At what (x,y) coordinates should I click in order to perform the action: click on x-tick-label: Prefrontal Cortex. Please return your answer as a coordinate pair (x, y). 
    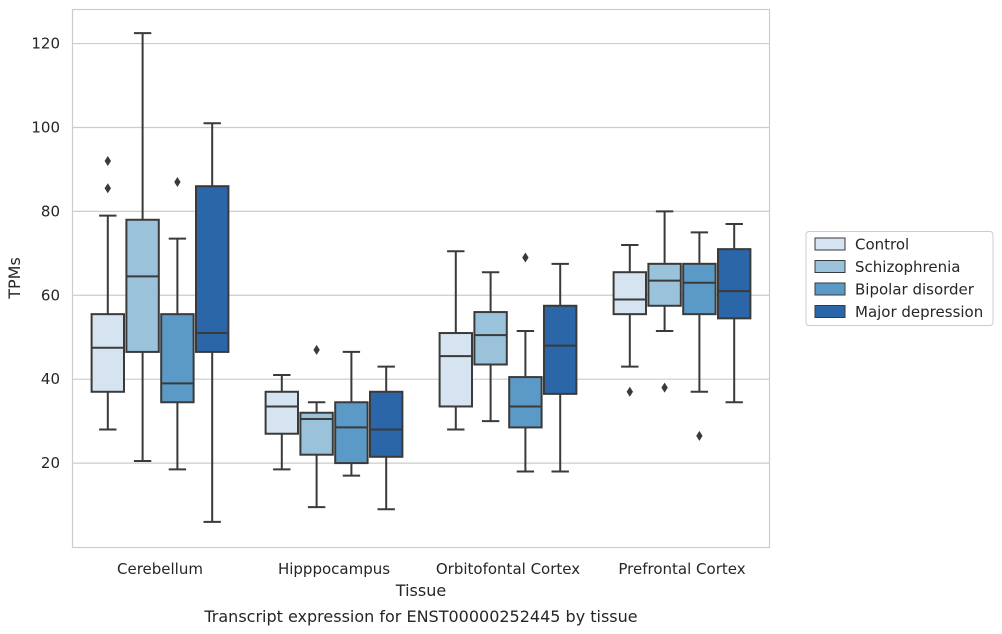
    Looking at the image, I should click on (681, 569).